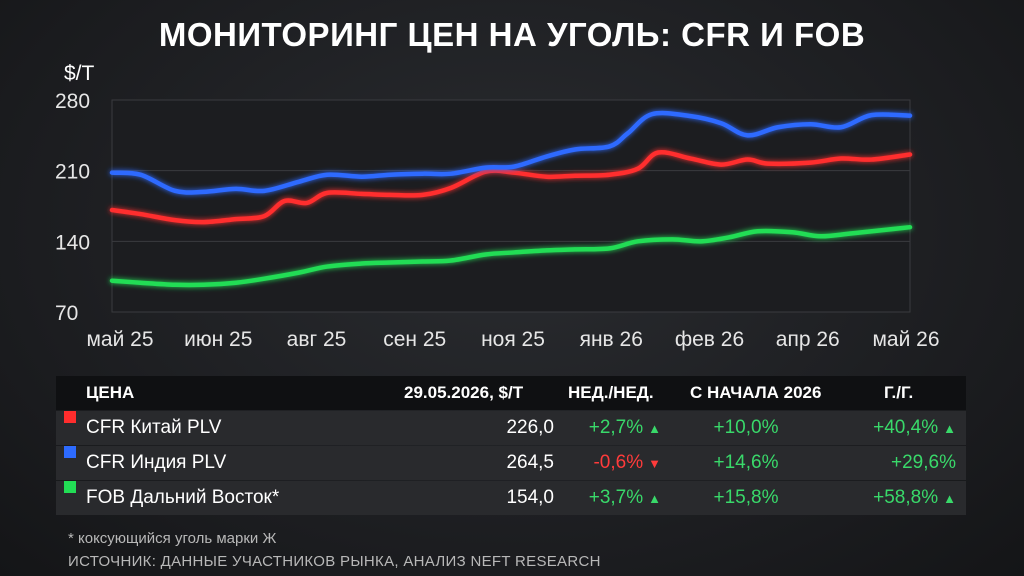 This screenshot has height=576, width=1024. Describe the element at coordinates (183, 497) in the screenshot. I see `cell-name: FOB Дальний Восток*` at that location.